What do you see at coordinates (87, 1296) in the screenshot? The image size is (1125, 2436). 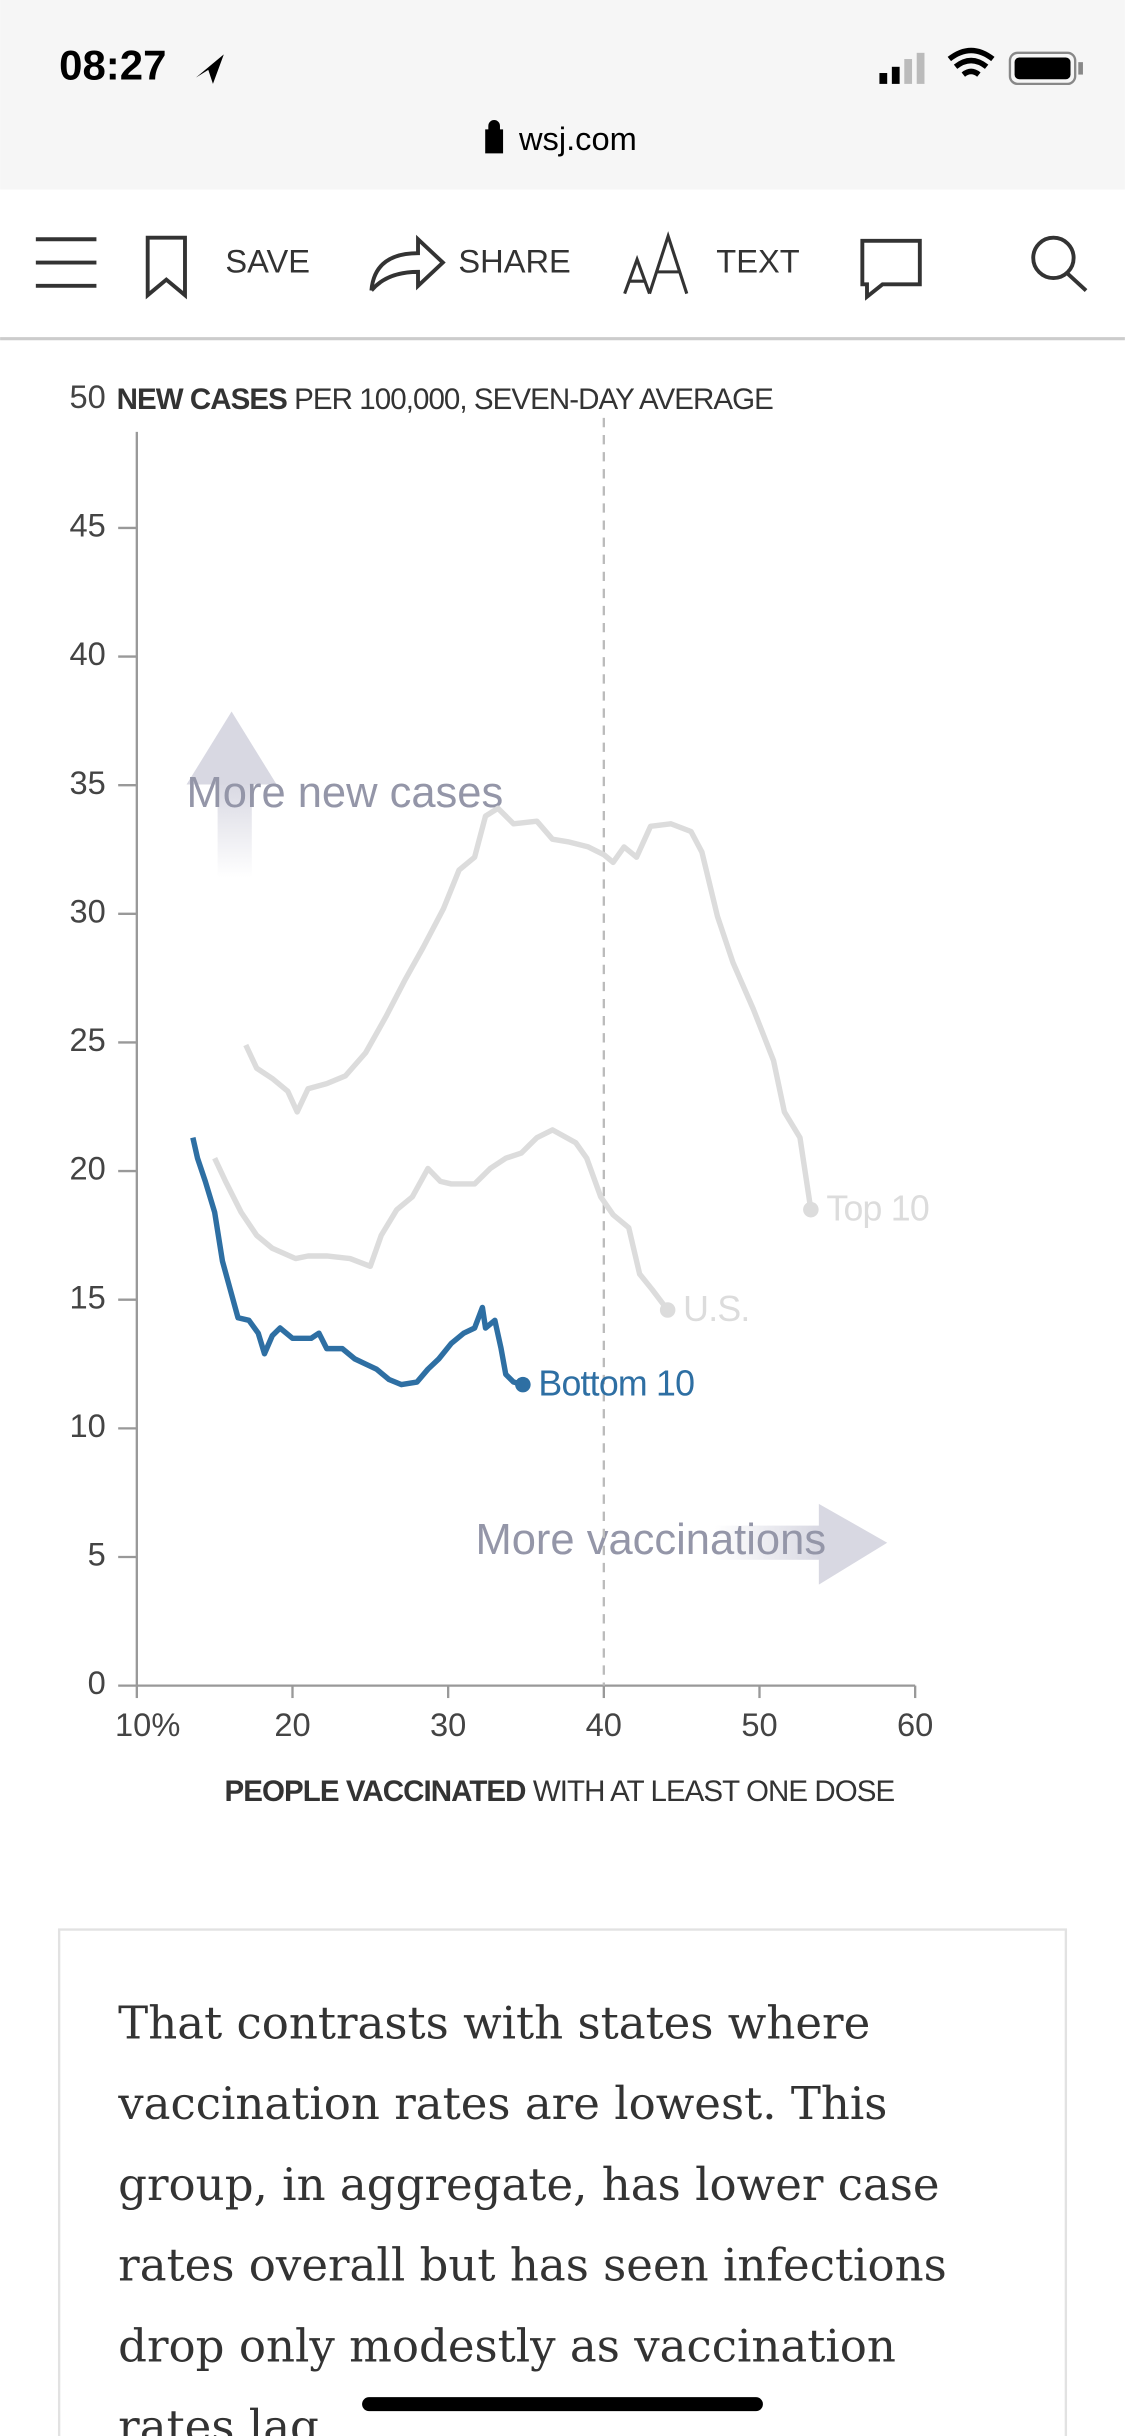 I see `y-tick-label: 15` at bounding box center [87, 1296].